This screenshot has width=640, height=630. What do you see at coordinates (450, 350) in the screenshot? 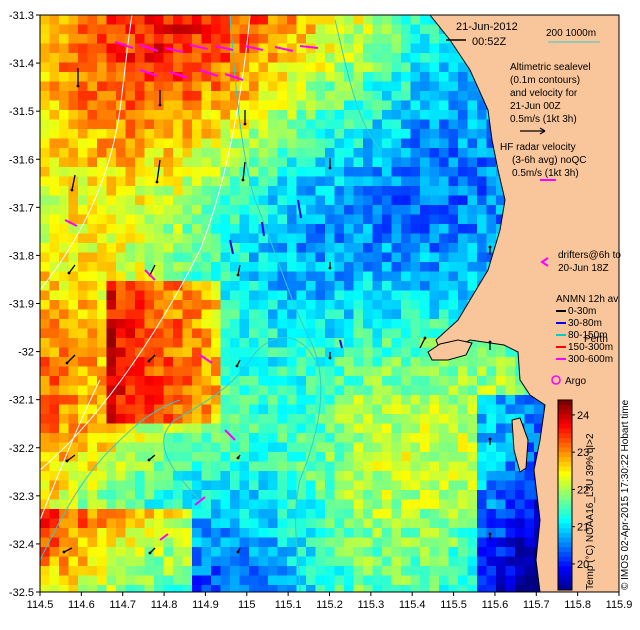
I see `rottnest-island` at bounding box center [450, 350].